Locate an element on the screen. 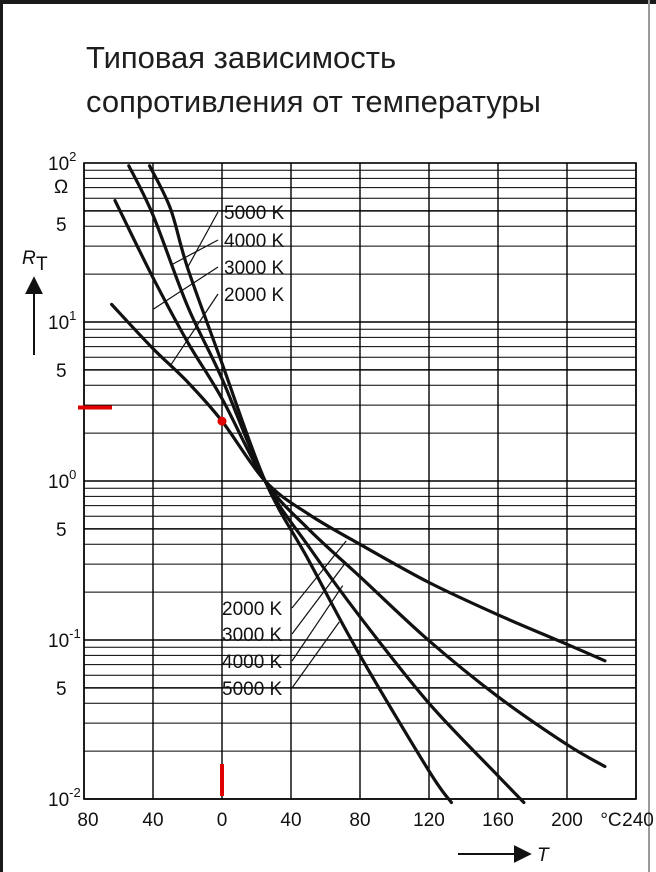 The width and height of the screenshot is (656, 872). y-tick-exponent: -2 is located at coordinates (75, 792).